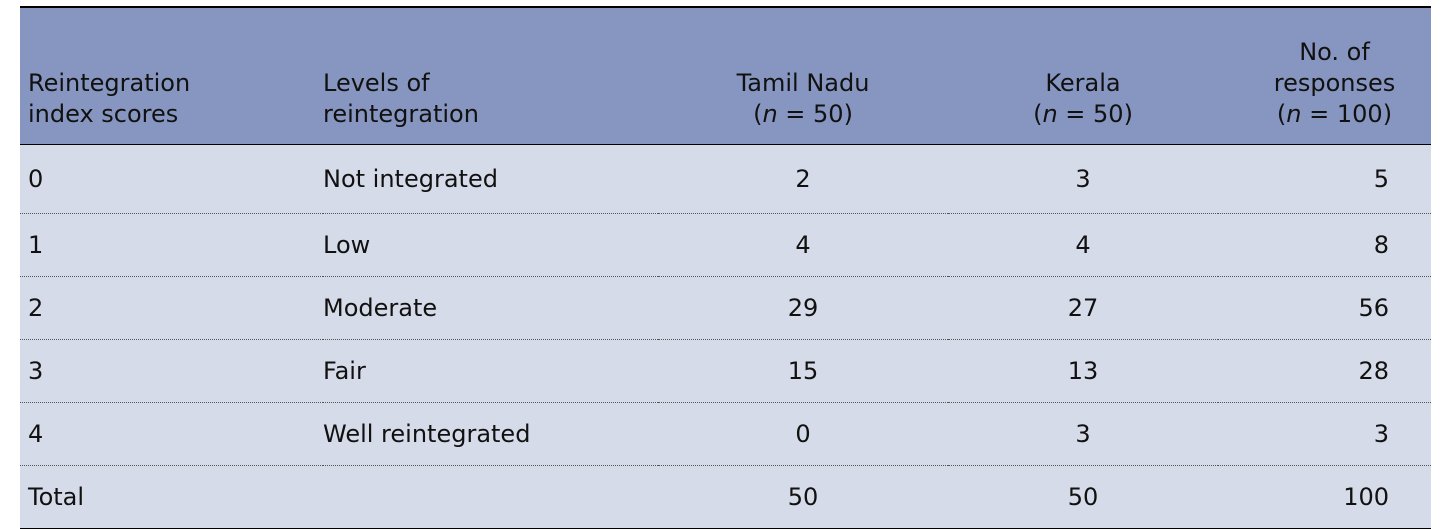 The height and width of the screenshot is (529, 1451). Describe the element at coordinates (725, 370) in the screenshot. I see `table-row: 3 Fair 15 13 28` at that location.